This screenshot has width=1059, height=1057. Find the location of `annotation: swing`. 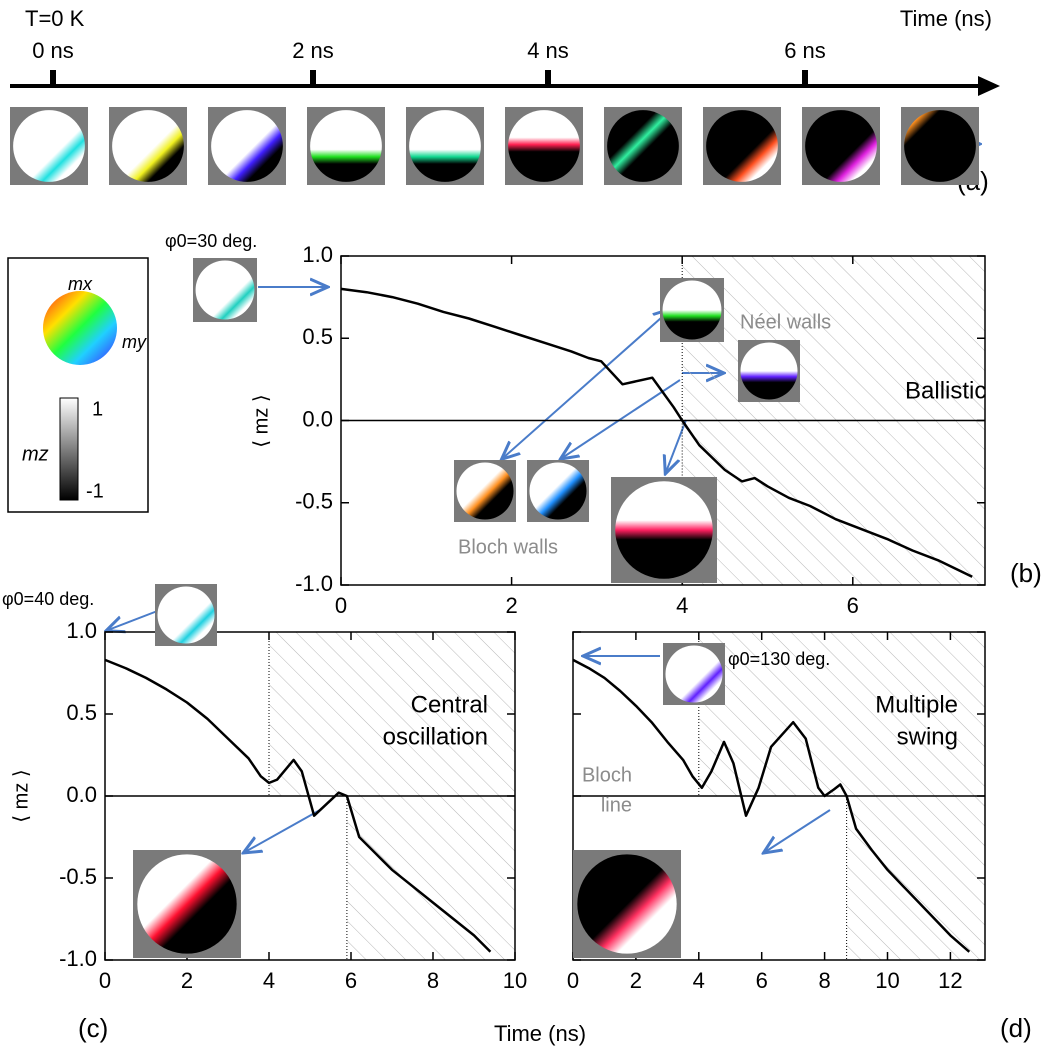

annotation: swing is located at coordinates (927, 736).